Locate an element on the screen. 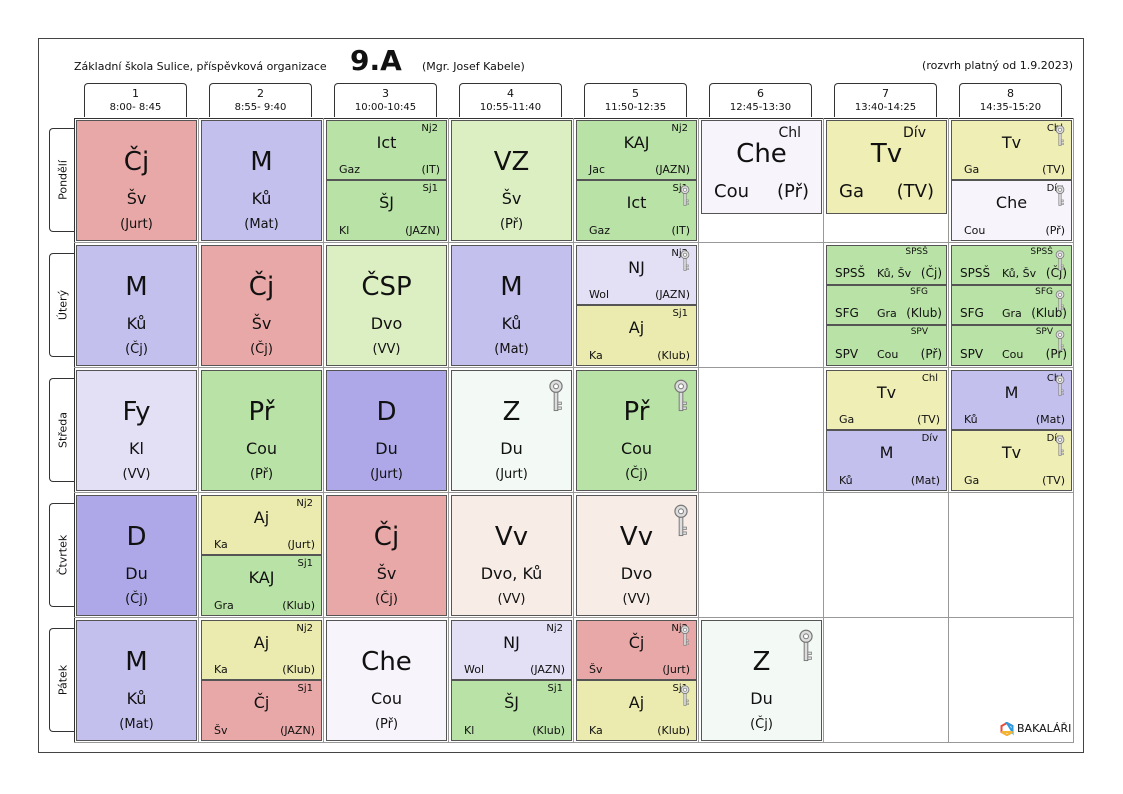 This screenshot has width=1123, height=794. lesson-cell: Př Cou (Čj) is located at coordinates (636, 430).